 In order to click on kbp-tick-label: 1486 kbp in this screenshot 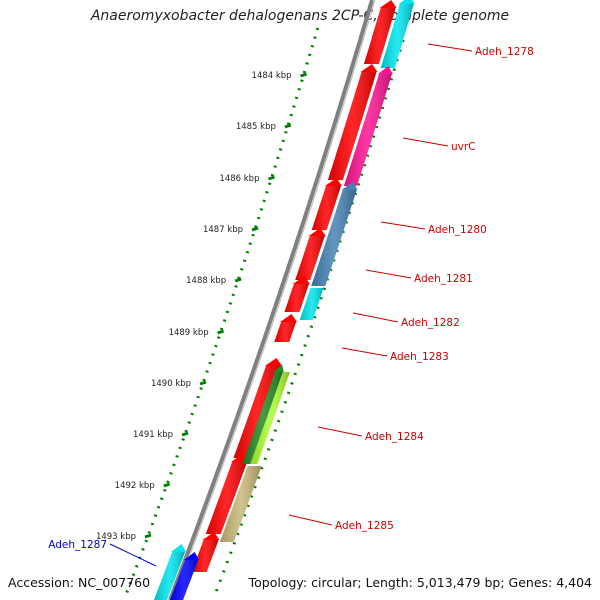, I will do `click(239, 179)`.